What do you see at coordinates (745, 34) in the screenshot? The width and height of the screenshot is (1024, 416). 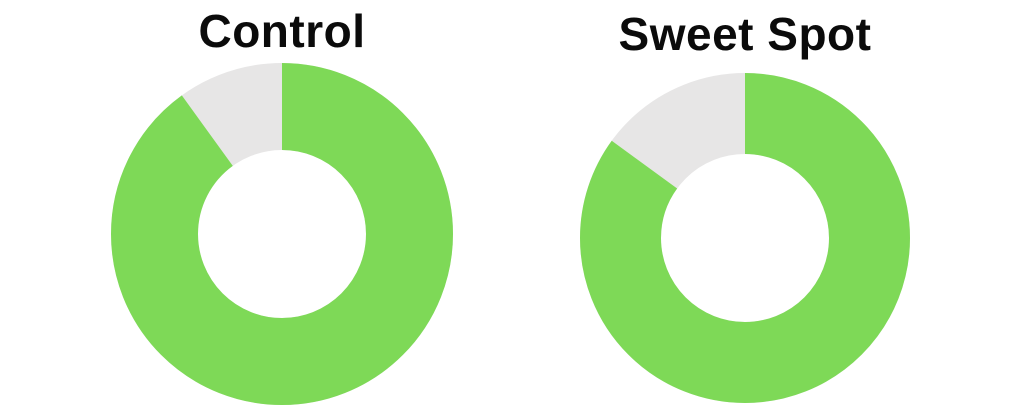 I see `chart-title-sweet-spot: Sweet Spot` at bounding box center [745, 34].